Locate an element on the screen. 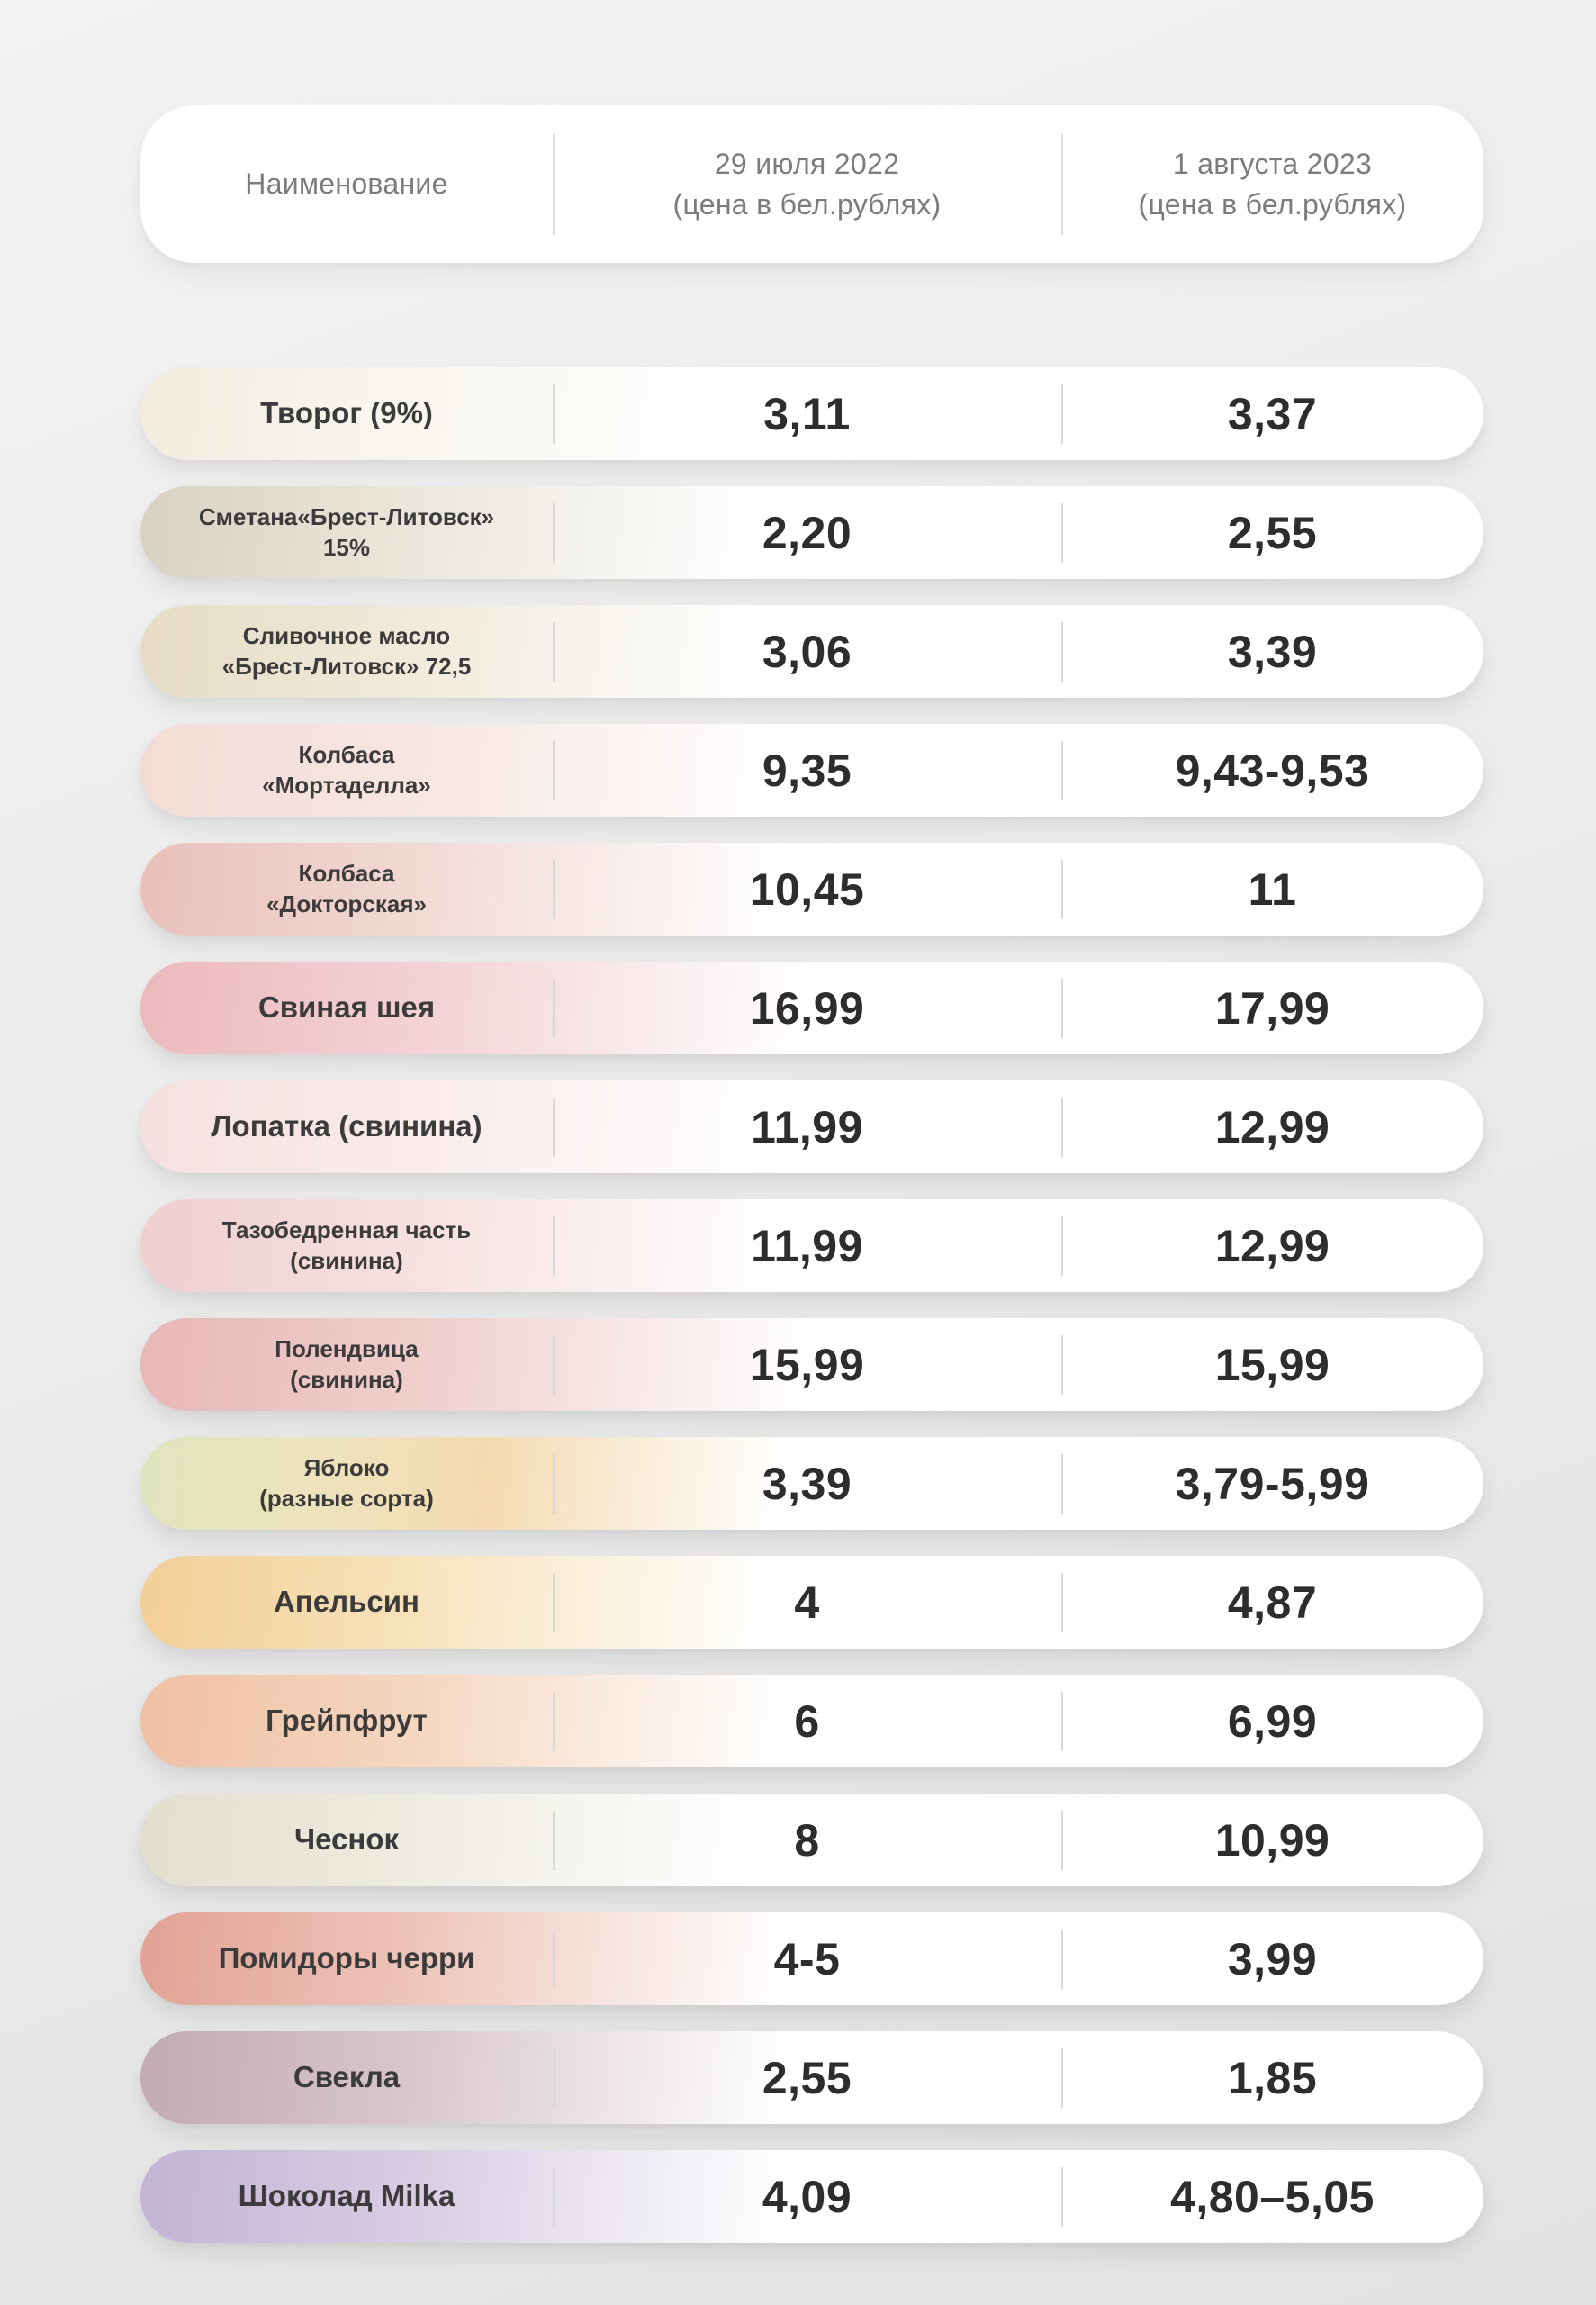 Image resolution: width=1596 pixels, height=2305 pixels. price-2022: 4,09 is located at coordinates (807, 2196).